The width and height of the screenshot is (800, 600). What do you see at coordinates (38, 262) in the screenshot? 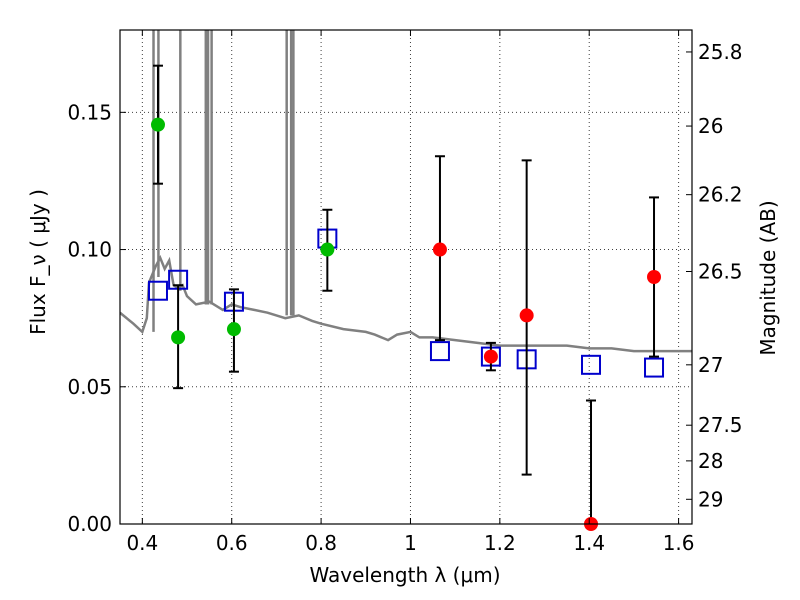
I see `y-axis-label: Flux F_ν ( μJy )` at bounding box center [38, 262].